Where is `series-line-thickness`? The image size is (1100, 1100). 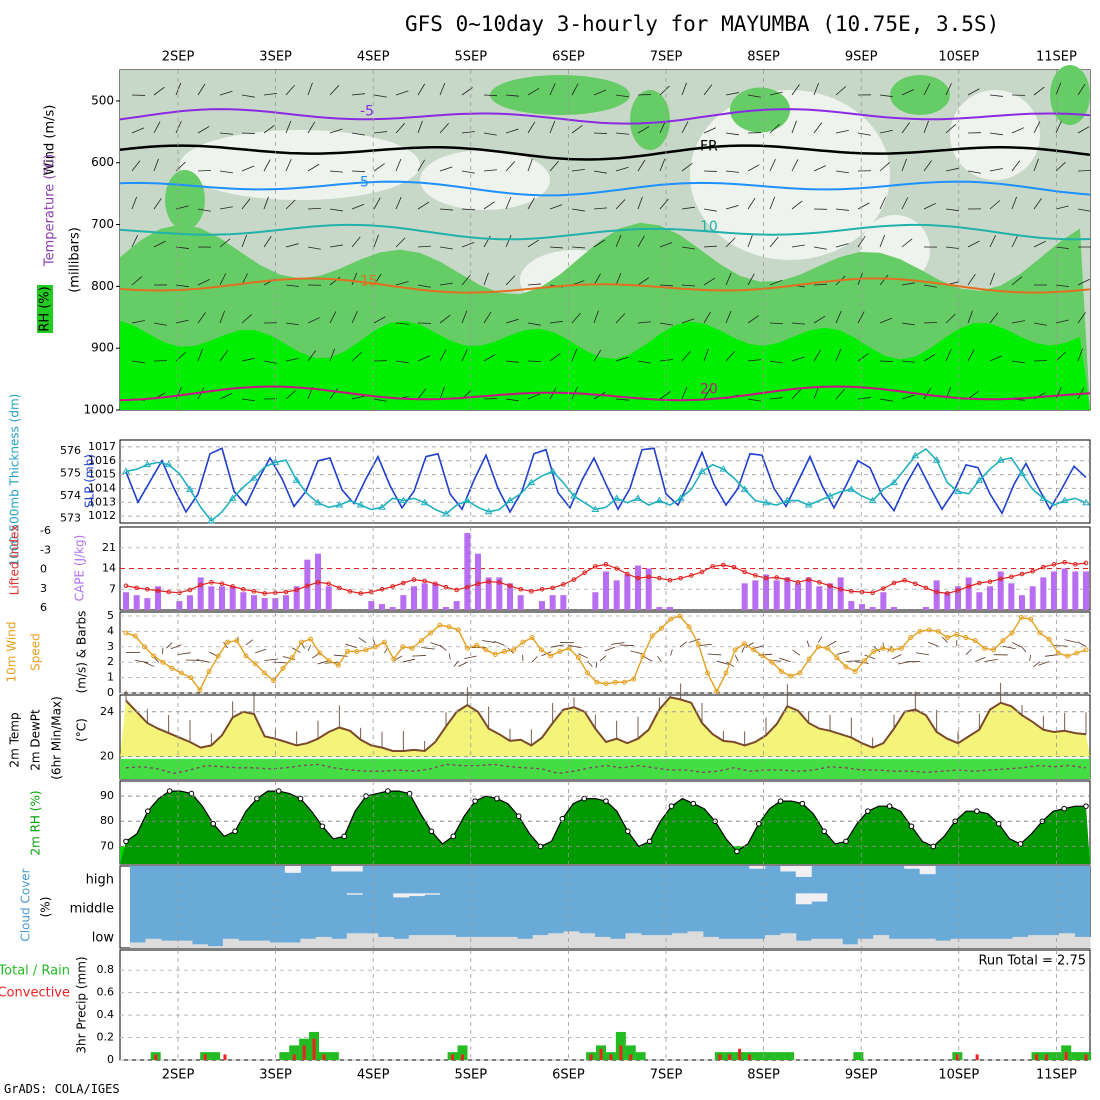 series-line-thickness is located at coordinates (606, 484).